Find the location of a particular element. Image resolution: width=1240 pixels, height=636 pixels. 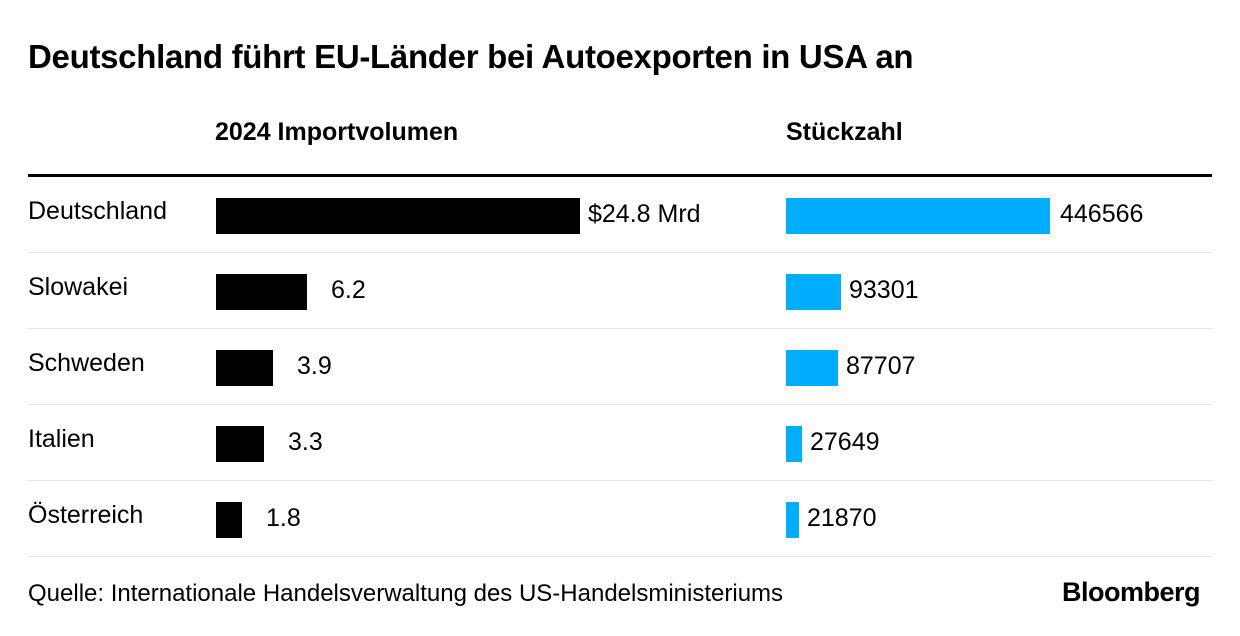

import-volume-value: 3.9 is located at coordinates (314, 366).